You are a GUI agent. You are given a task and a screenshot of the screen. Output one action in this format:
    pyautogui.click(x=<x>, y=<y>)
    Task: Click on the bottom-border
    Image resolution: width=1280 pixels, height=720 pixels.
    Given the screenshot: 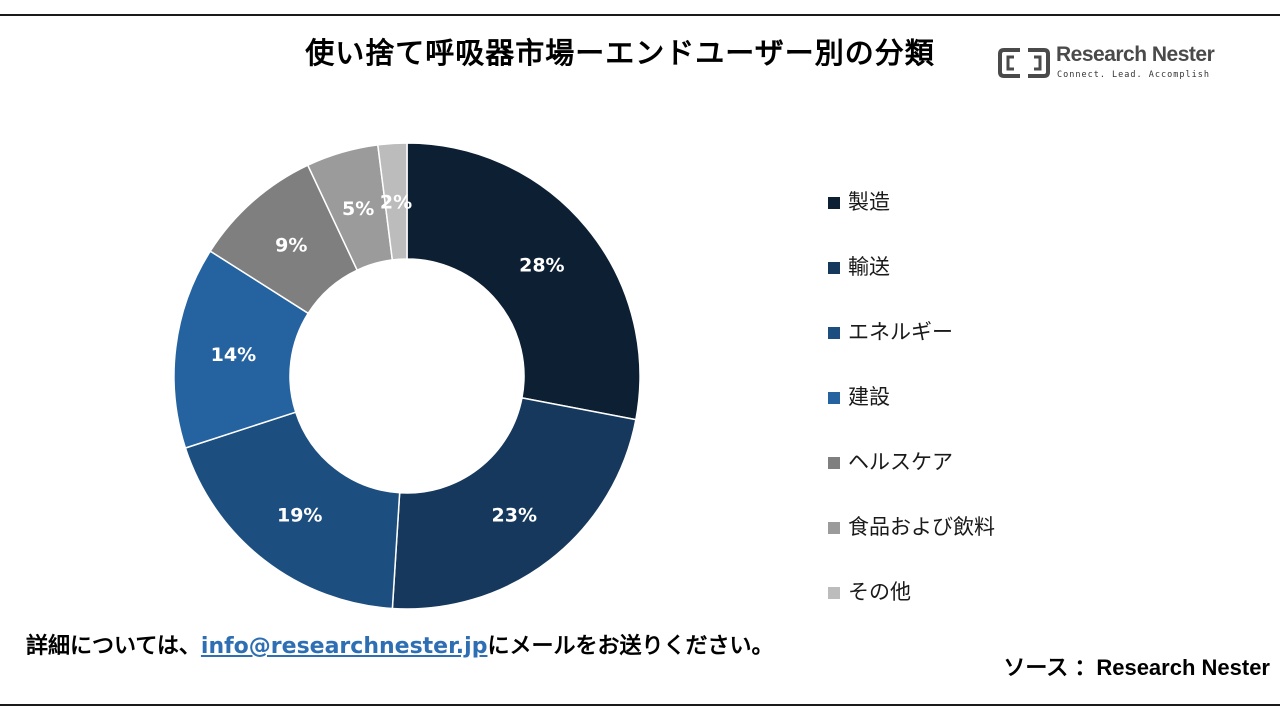 What is the action you would take?
    pyautogui.click(x=640, y=705)
    